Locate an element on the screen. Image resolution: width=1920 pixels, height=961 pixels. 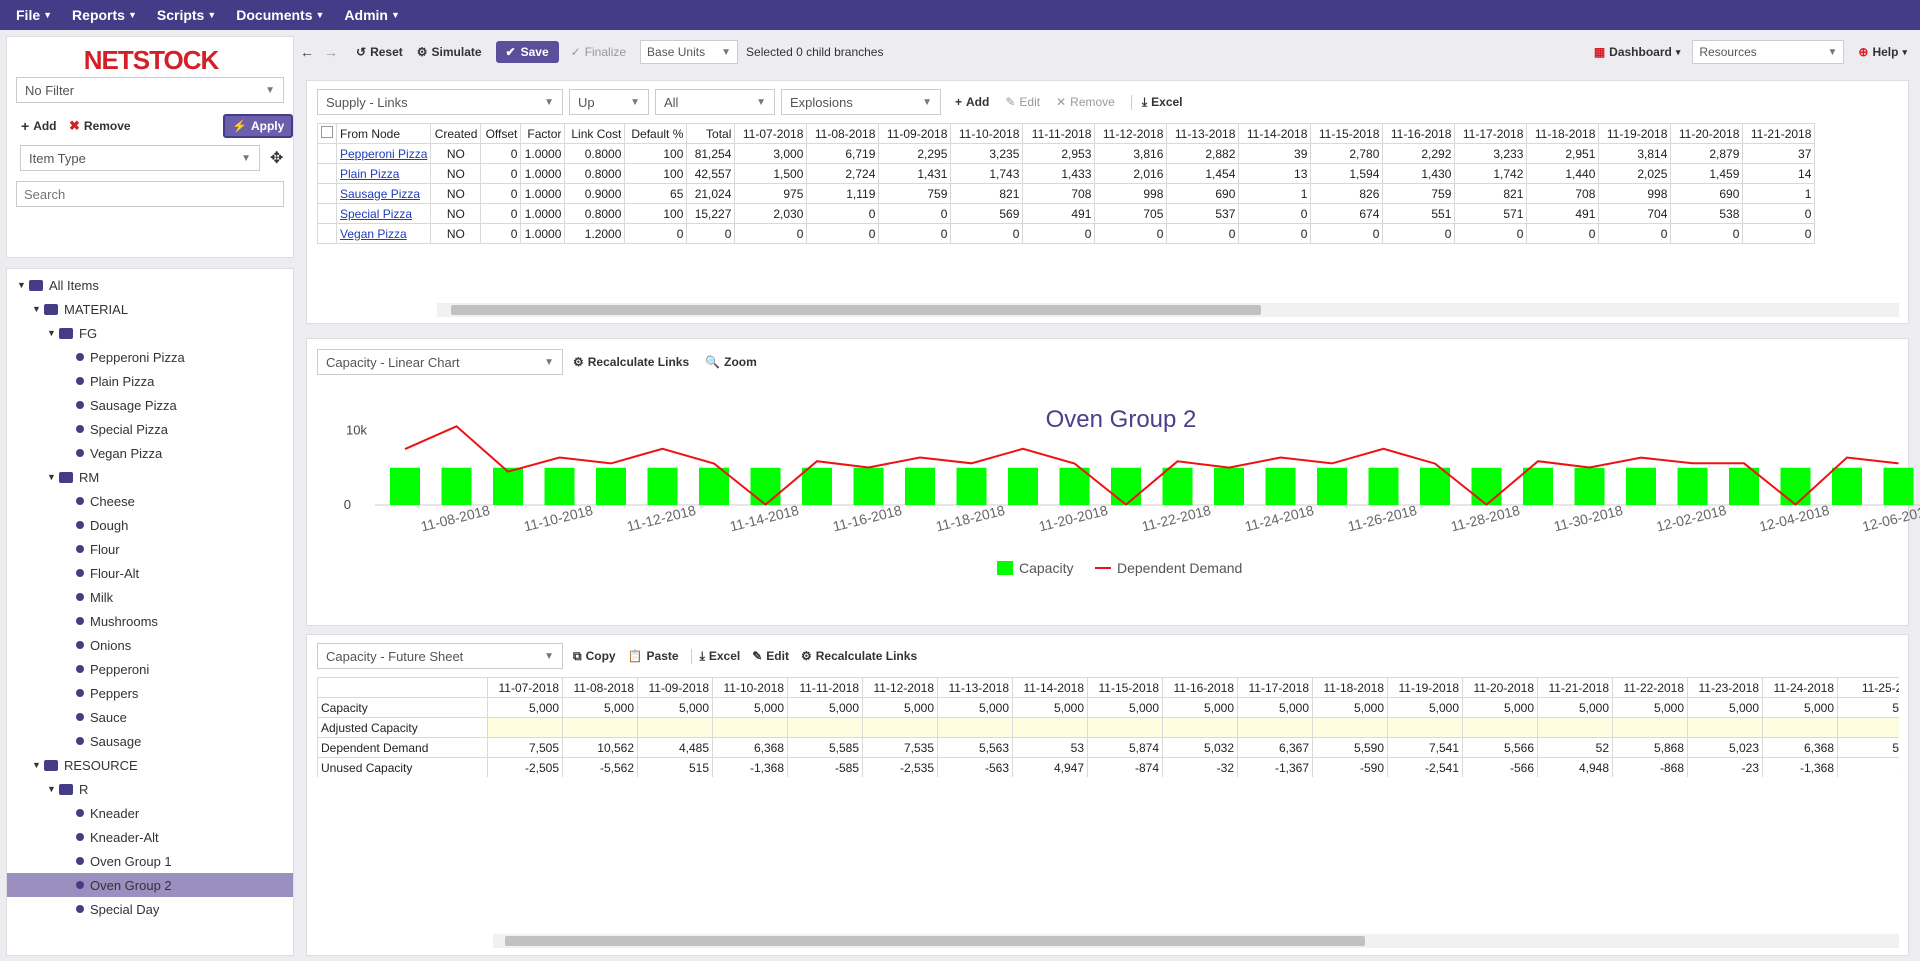
tree-node: Kneader is located at coordinates (150, 813).